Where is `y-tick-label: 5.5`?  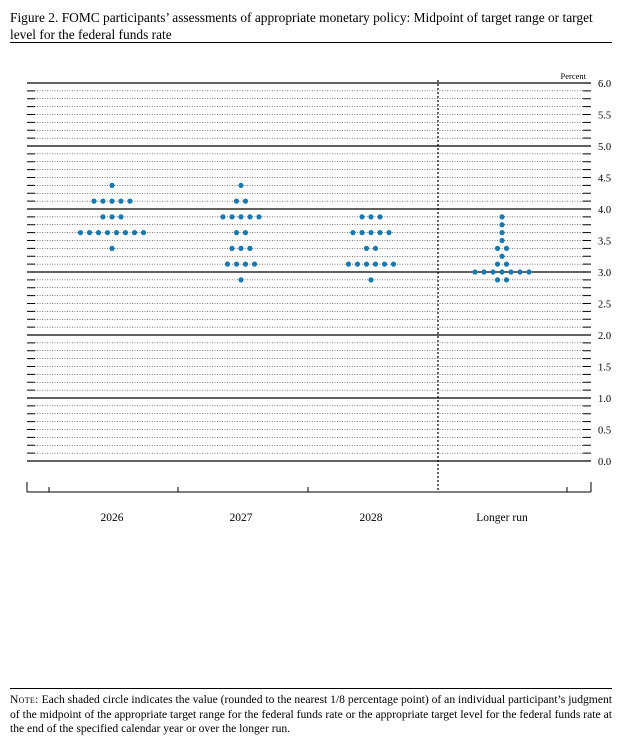 y-tick-label: 5.5 is located at coordinates (604, 116).